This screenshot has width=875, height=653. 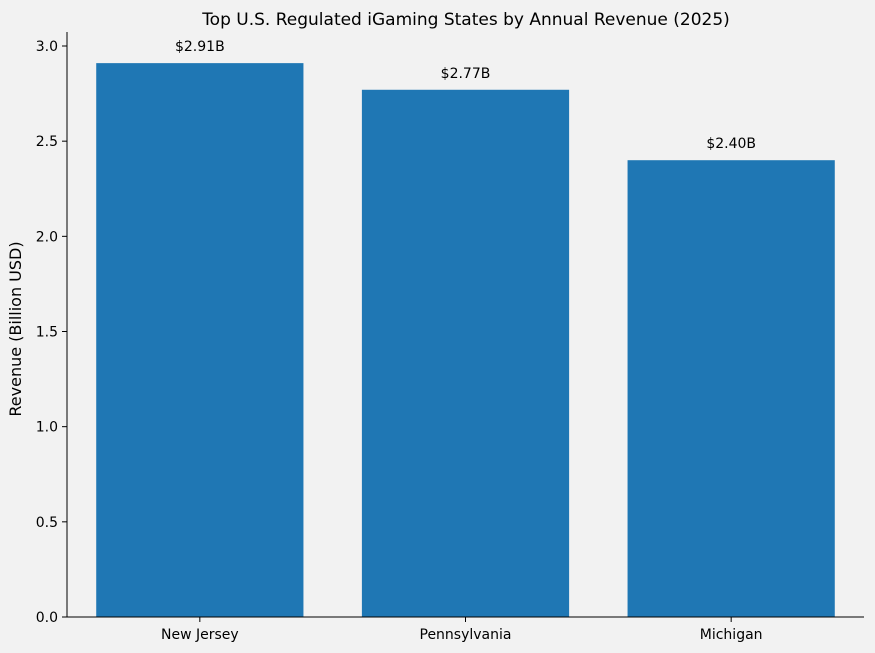 I want to click on y-axis-label: Revenue (Billion USD), so click(x=15, y=328).